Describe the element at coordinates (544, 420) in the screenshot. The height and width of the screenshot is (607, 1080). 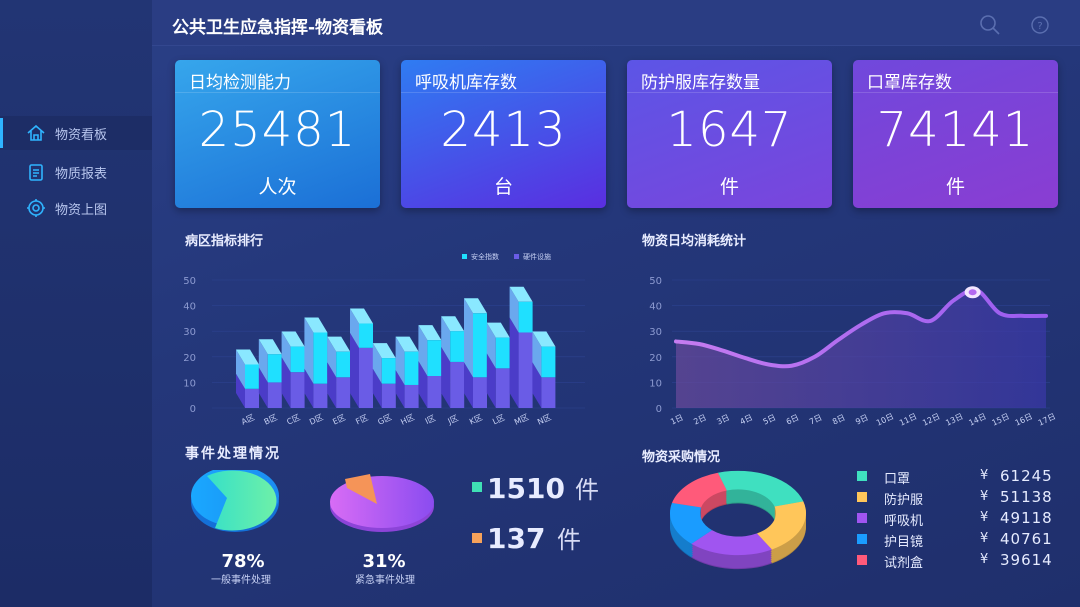
I see `x-tick-label: N区` at that location.